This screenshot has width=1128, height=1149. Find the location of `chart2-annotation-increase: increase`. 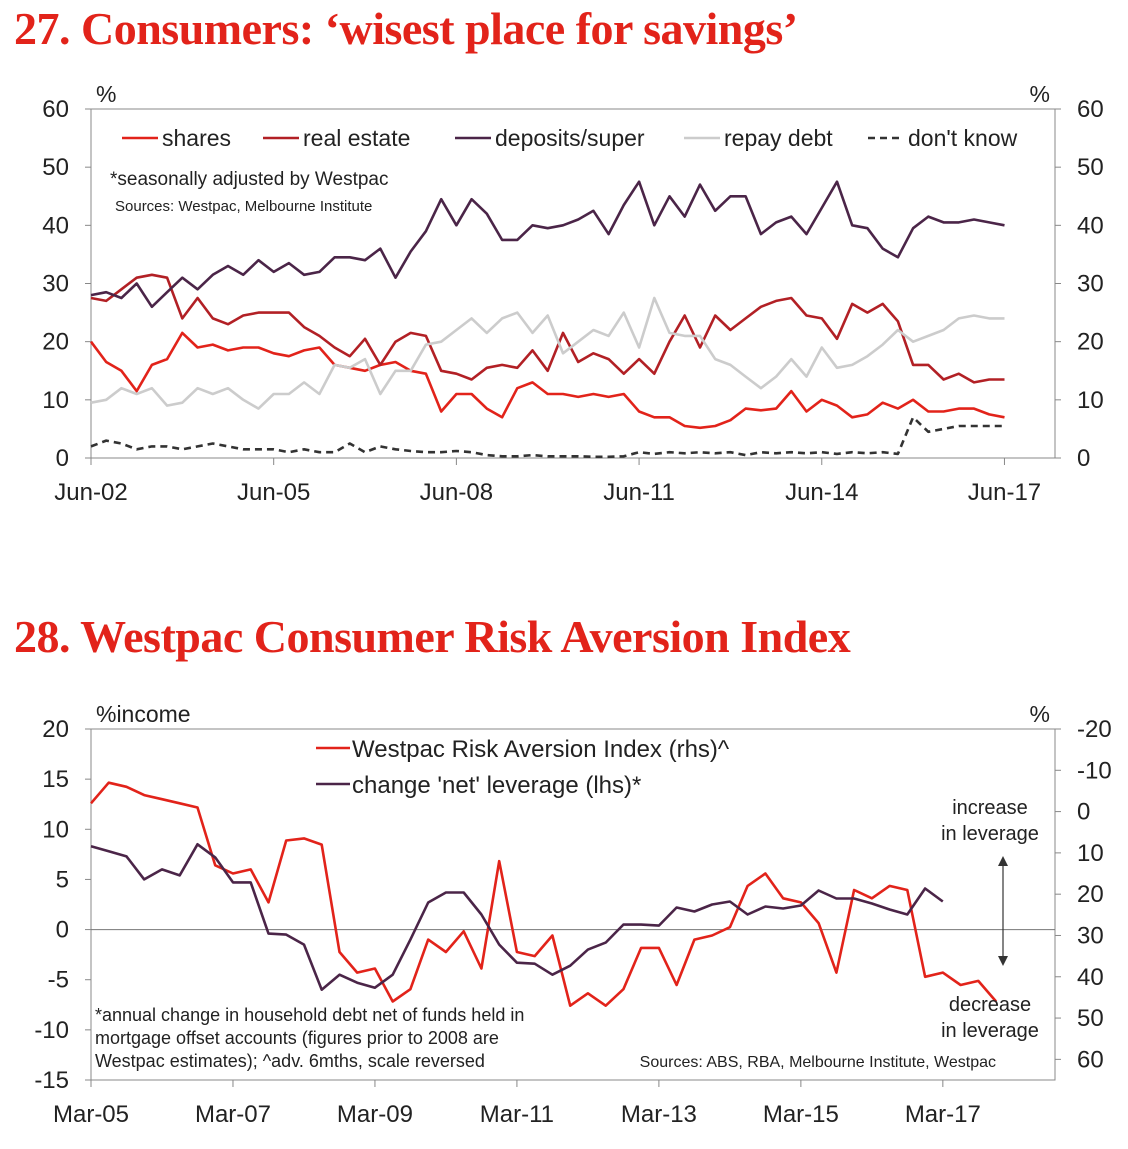

chart2-annotation-increase: increase is located at coordinates (990, 808).